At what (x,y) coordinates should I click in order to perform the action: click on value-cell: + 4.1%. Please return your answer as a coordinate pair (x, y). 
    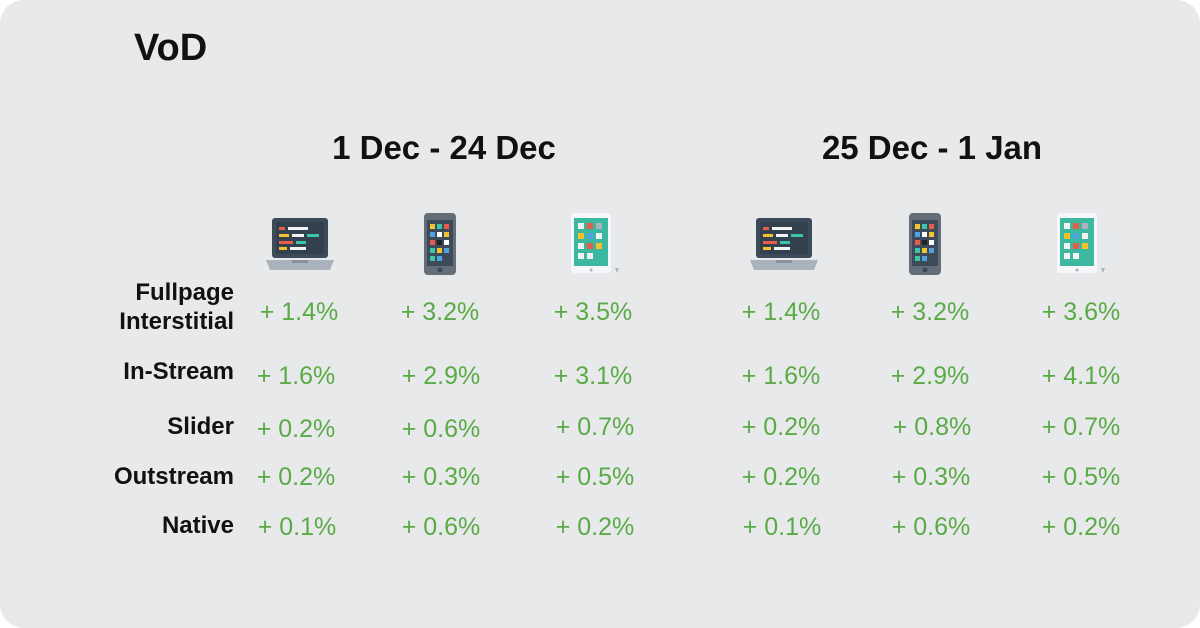
    Looking at the image, I should click on (1081, 376).